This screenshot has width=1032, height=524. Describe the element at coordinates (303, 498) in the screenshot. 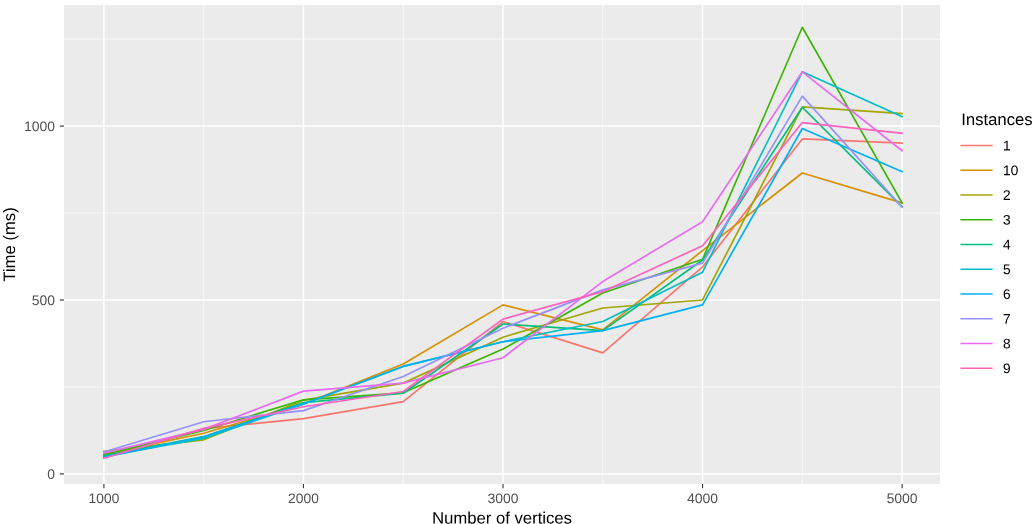

I see `x-tick-label: 2000` at that location.